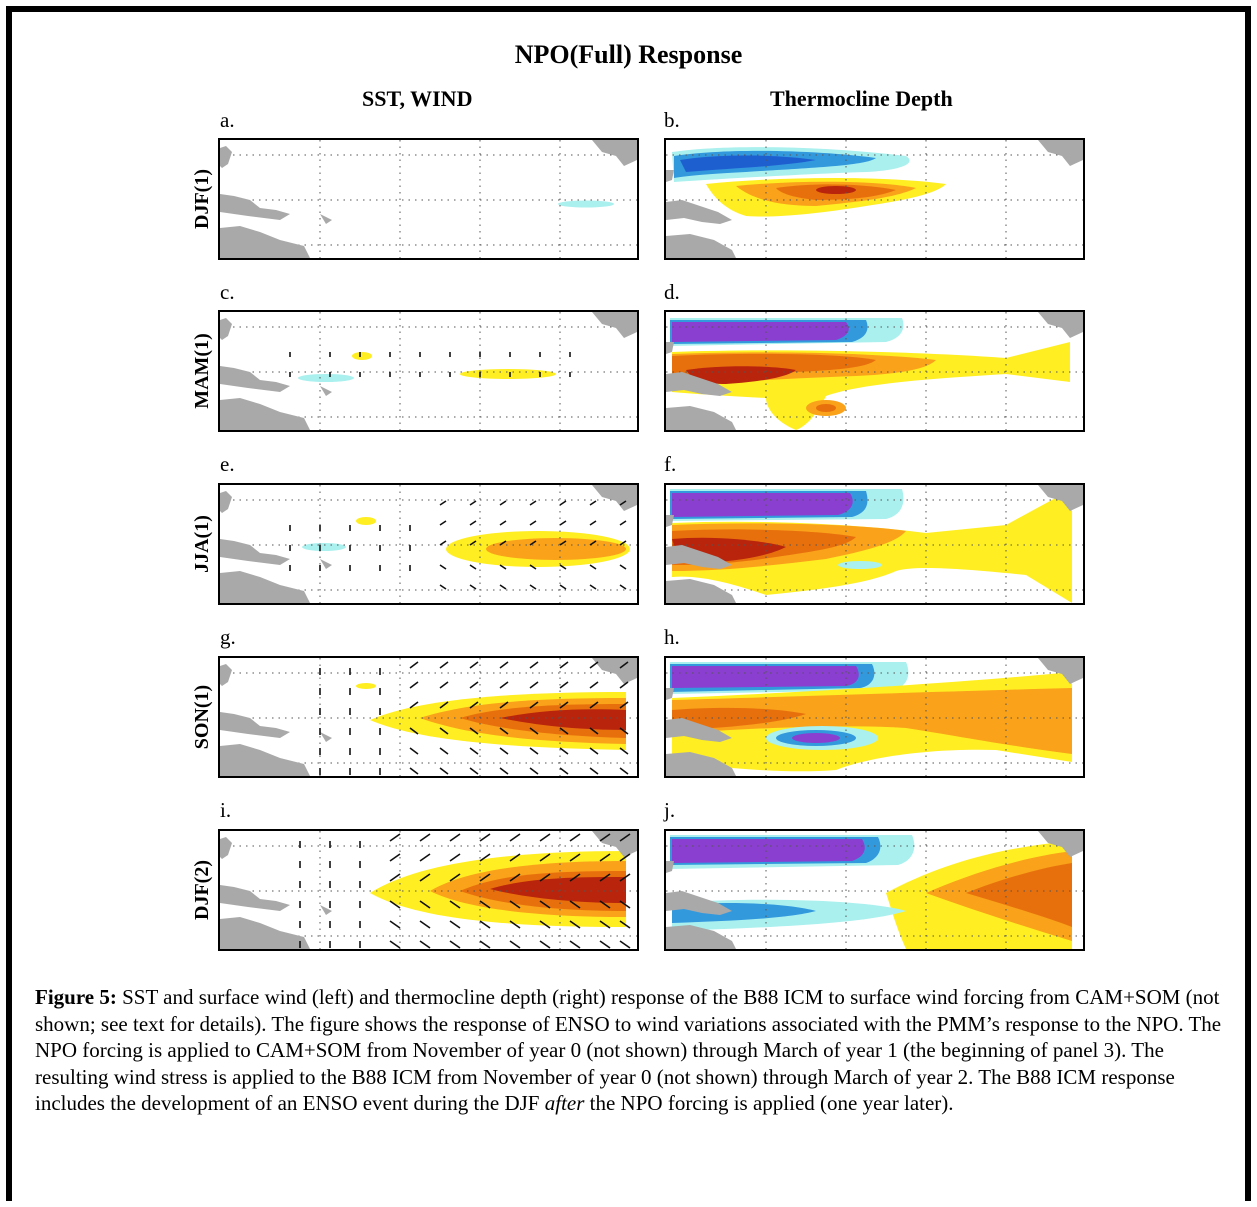 This screenshot has height=1207, width=1257. I want to click on map-thermocline-jja1, so click(874, 544).